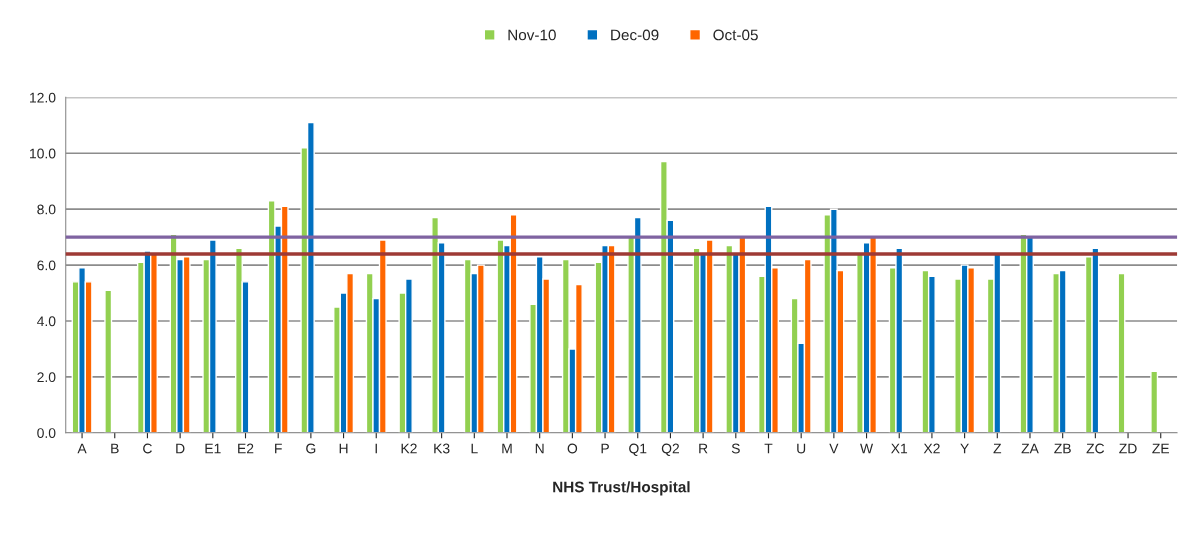 The width and height of the screenshot is (1195, 541). What do you see at coordinates (82, 448) in the screenshot?
I see `x-tick-label: A` at bounding box center [82, 448].